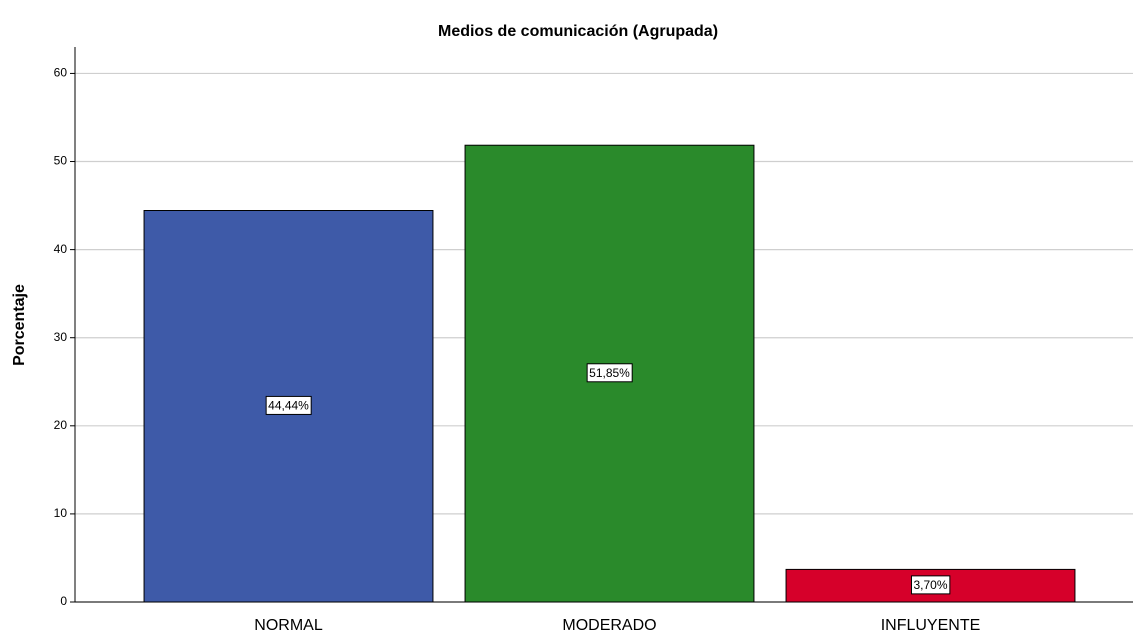 The height and width of the screenshot is (635, 1133). I want to click on value-label: 51,85%, so click(609, 373).